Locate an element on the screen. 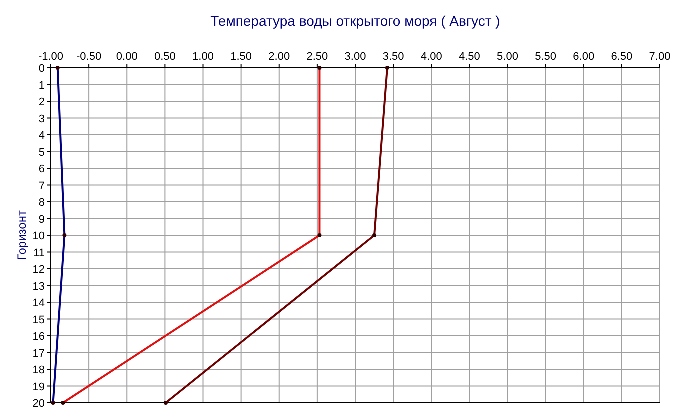 This screenshot has width=675, height=419. x-tick-label: 6.50 is located at coordinates (622, 57).